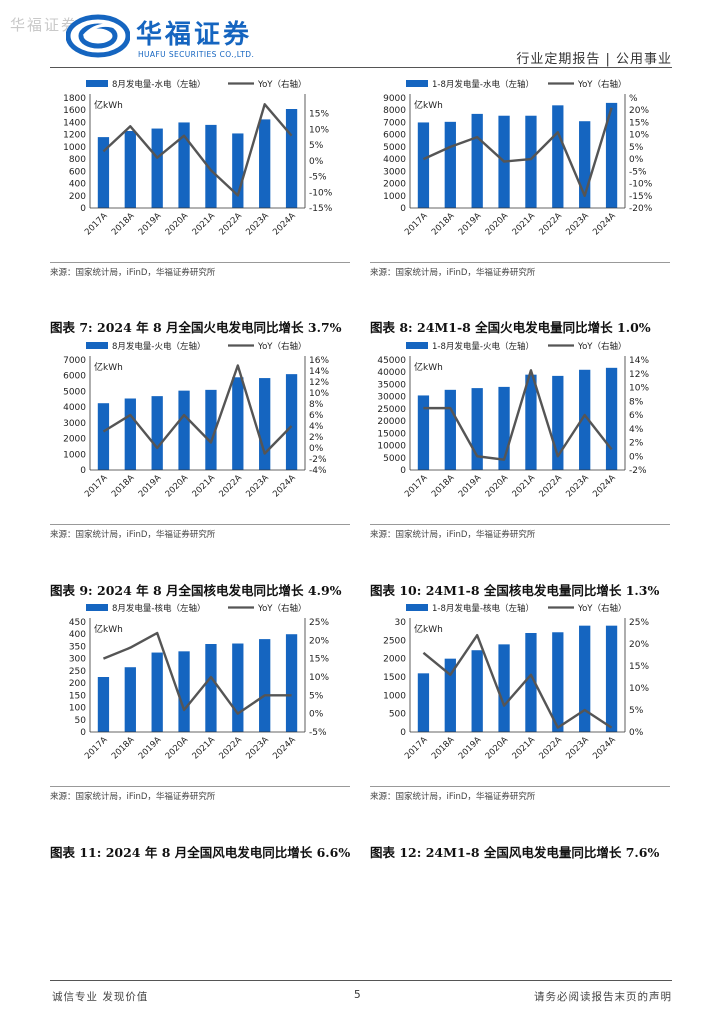 This screenshot has width=724, height=1024. Describe the element at coordinates (74, 361) in the screenshot. I see `y-tick-label: 7000` at that location.